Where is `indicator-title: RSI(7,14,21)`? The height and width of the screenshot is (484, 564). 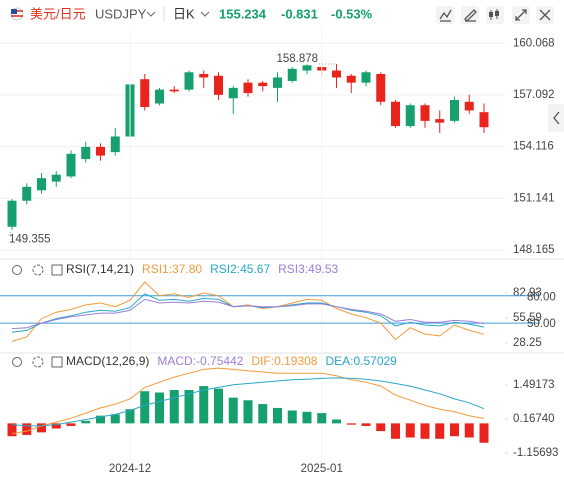 indicator-title: RSI(7,14,21) is located at coordinates (100, 269).